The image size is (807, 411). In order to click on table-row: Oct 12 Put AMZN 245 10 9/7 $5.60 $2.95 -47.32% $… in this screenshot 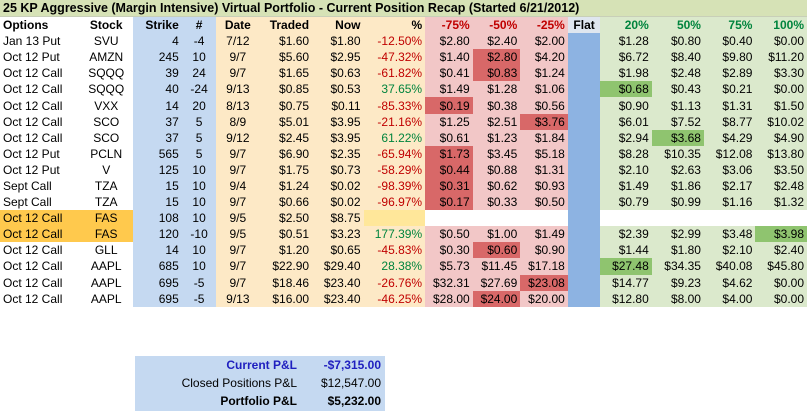, I will do `click(403, 57)`.